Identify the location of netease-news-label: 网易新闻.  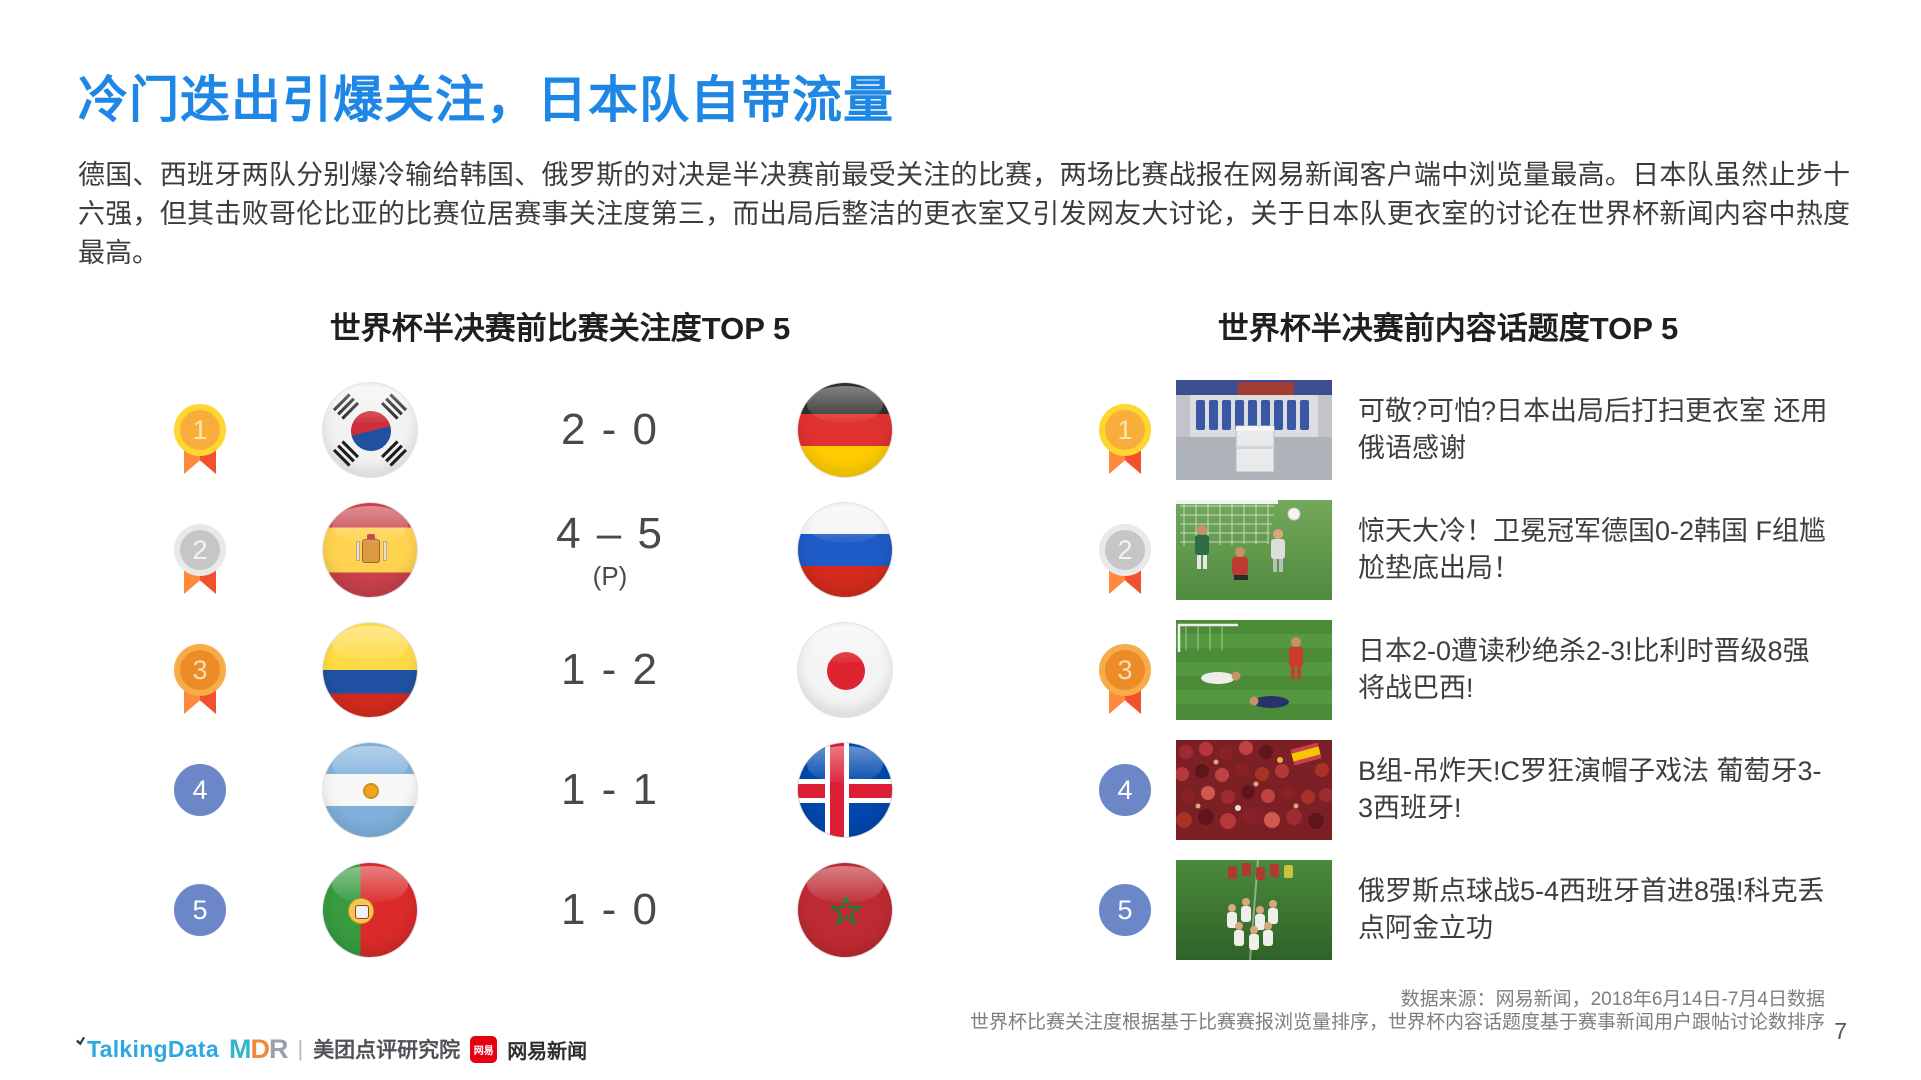
(547, 1051).